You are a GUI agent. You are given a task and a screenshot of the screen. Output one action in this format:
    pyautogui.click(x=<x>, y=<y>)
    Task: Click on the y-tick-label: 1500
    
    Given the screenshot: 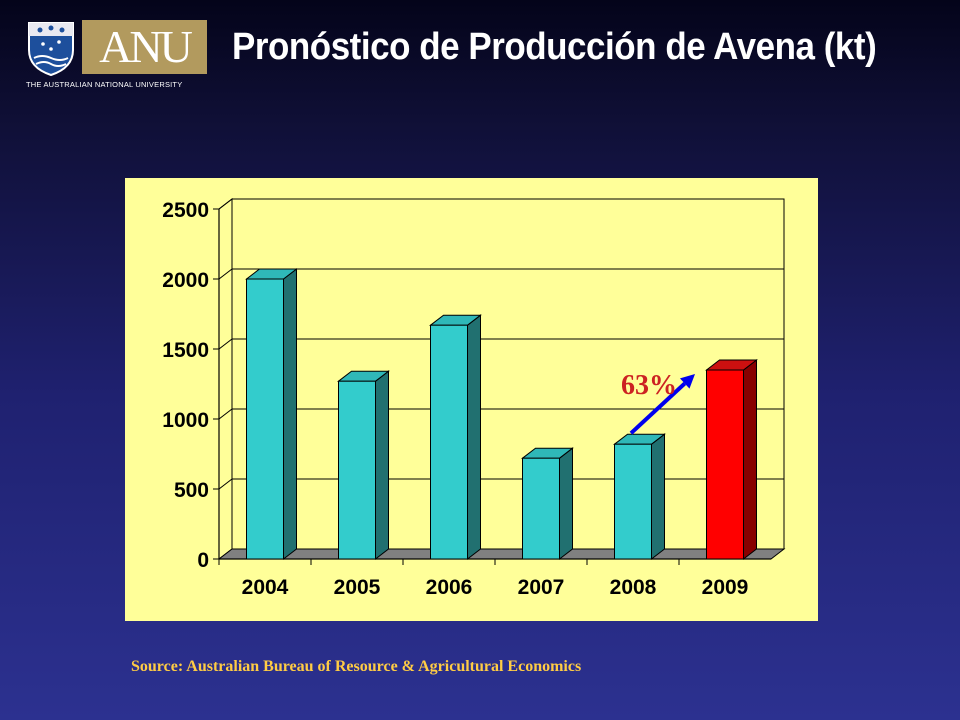 What is the action you would take?
    pyautogui.click(x=185, y=350)
    